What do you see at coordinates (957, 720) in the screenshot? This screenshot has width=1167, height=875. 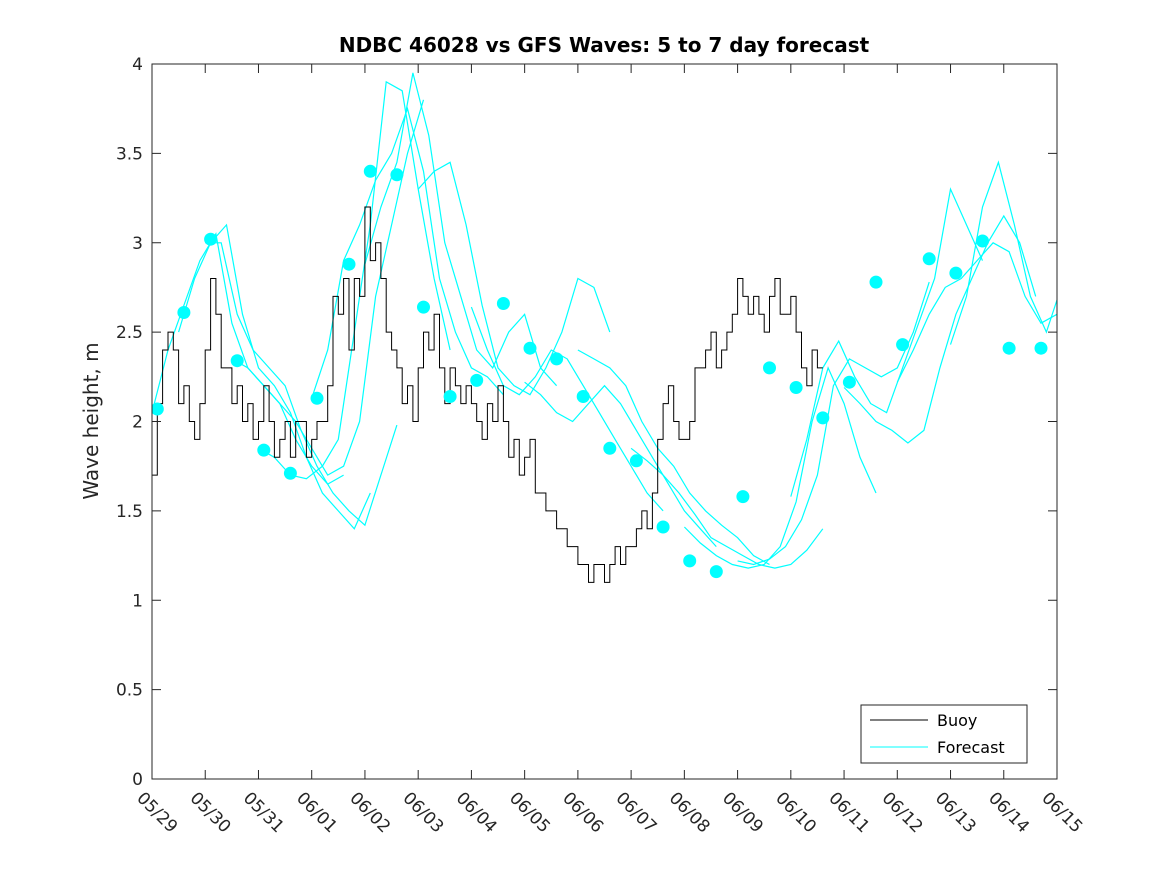 I see `legend-buoy-label: Buoy` at bounding box center [957, 720].